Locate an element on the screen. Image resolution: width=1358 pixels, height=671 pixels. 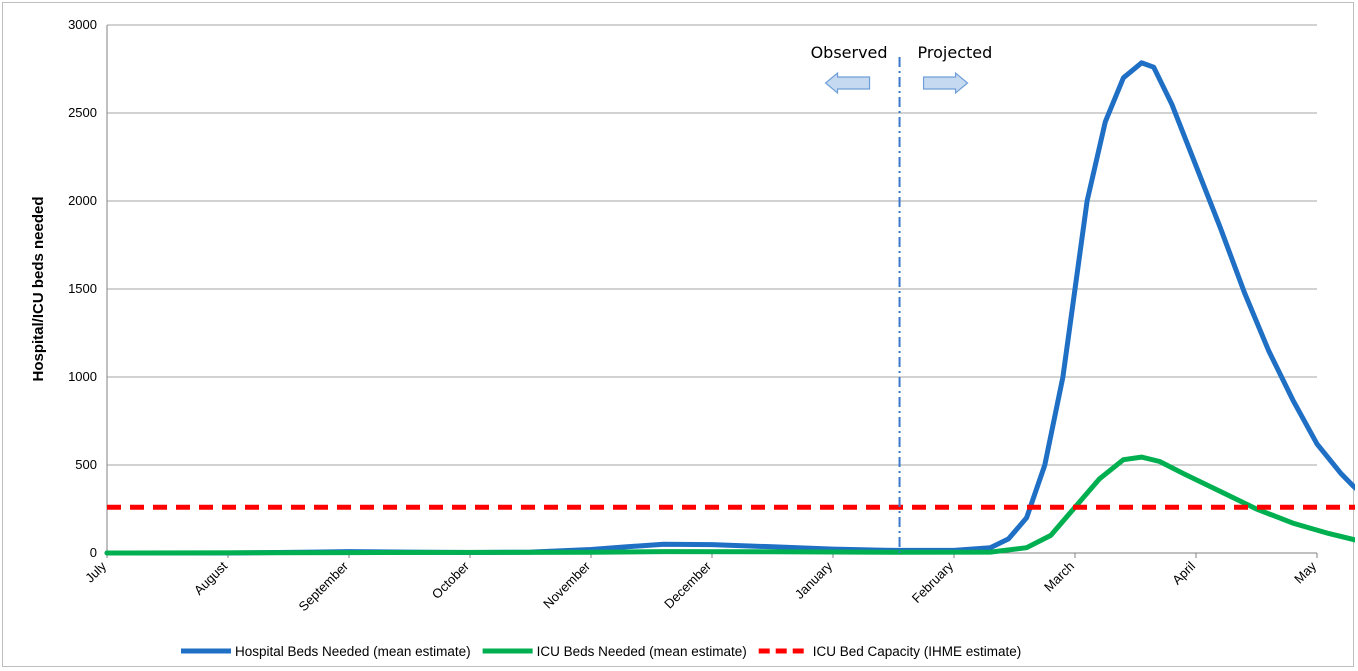
y-tick-3000: 3000 is located at coordinates (82, 24).